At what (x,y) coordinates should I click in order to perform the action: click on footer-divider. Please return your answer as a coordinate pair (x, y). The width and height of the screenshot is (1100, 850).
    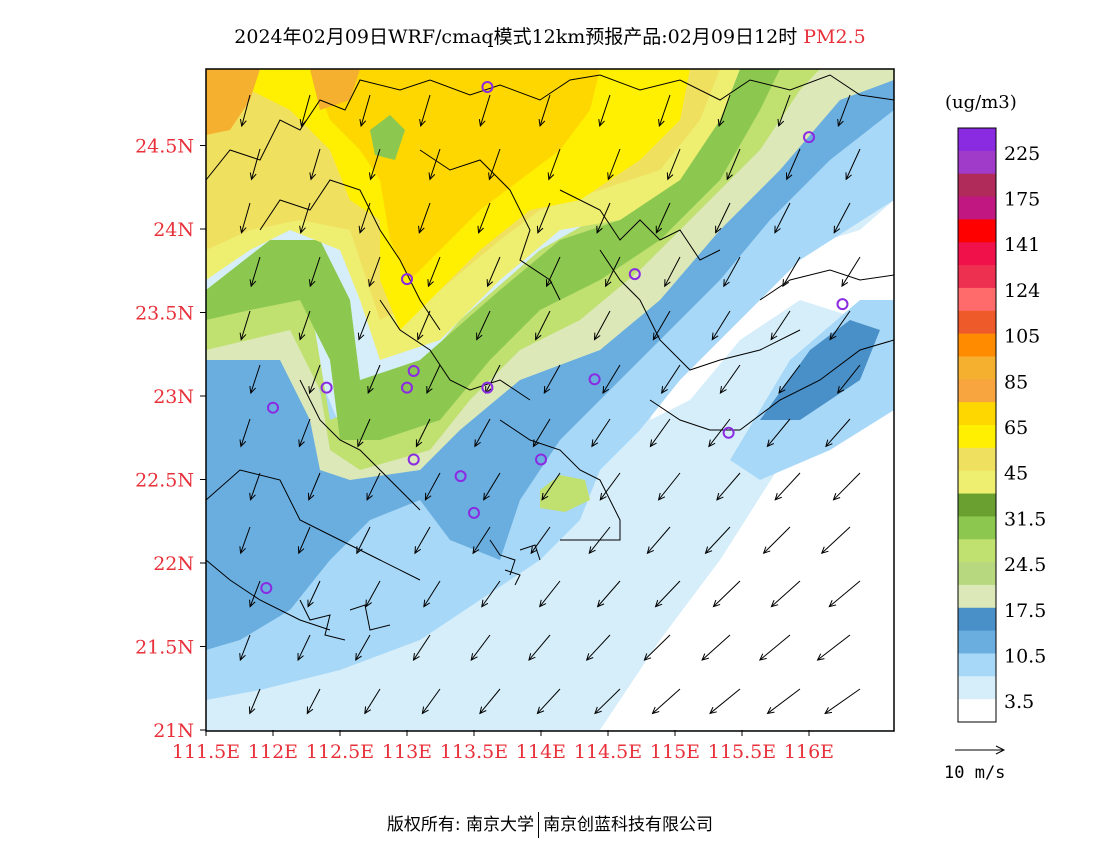
    Looking at the image, I should click on (539, 825).